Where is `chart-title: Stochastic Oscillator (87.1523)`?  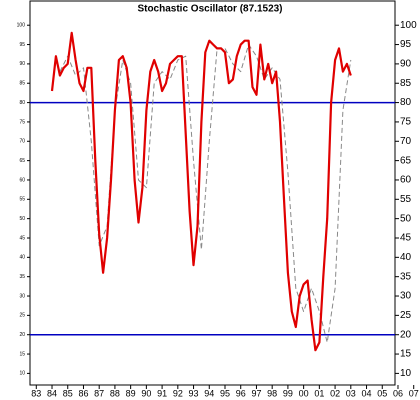 chart-title: Stochastic Oscillator (87.1523) is located at coordinates (209, 9).